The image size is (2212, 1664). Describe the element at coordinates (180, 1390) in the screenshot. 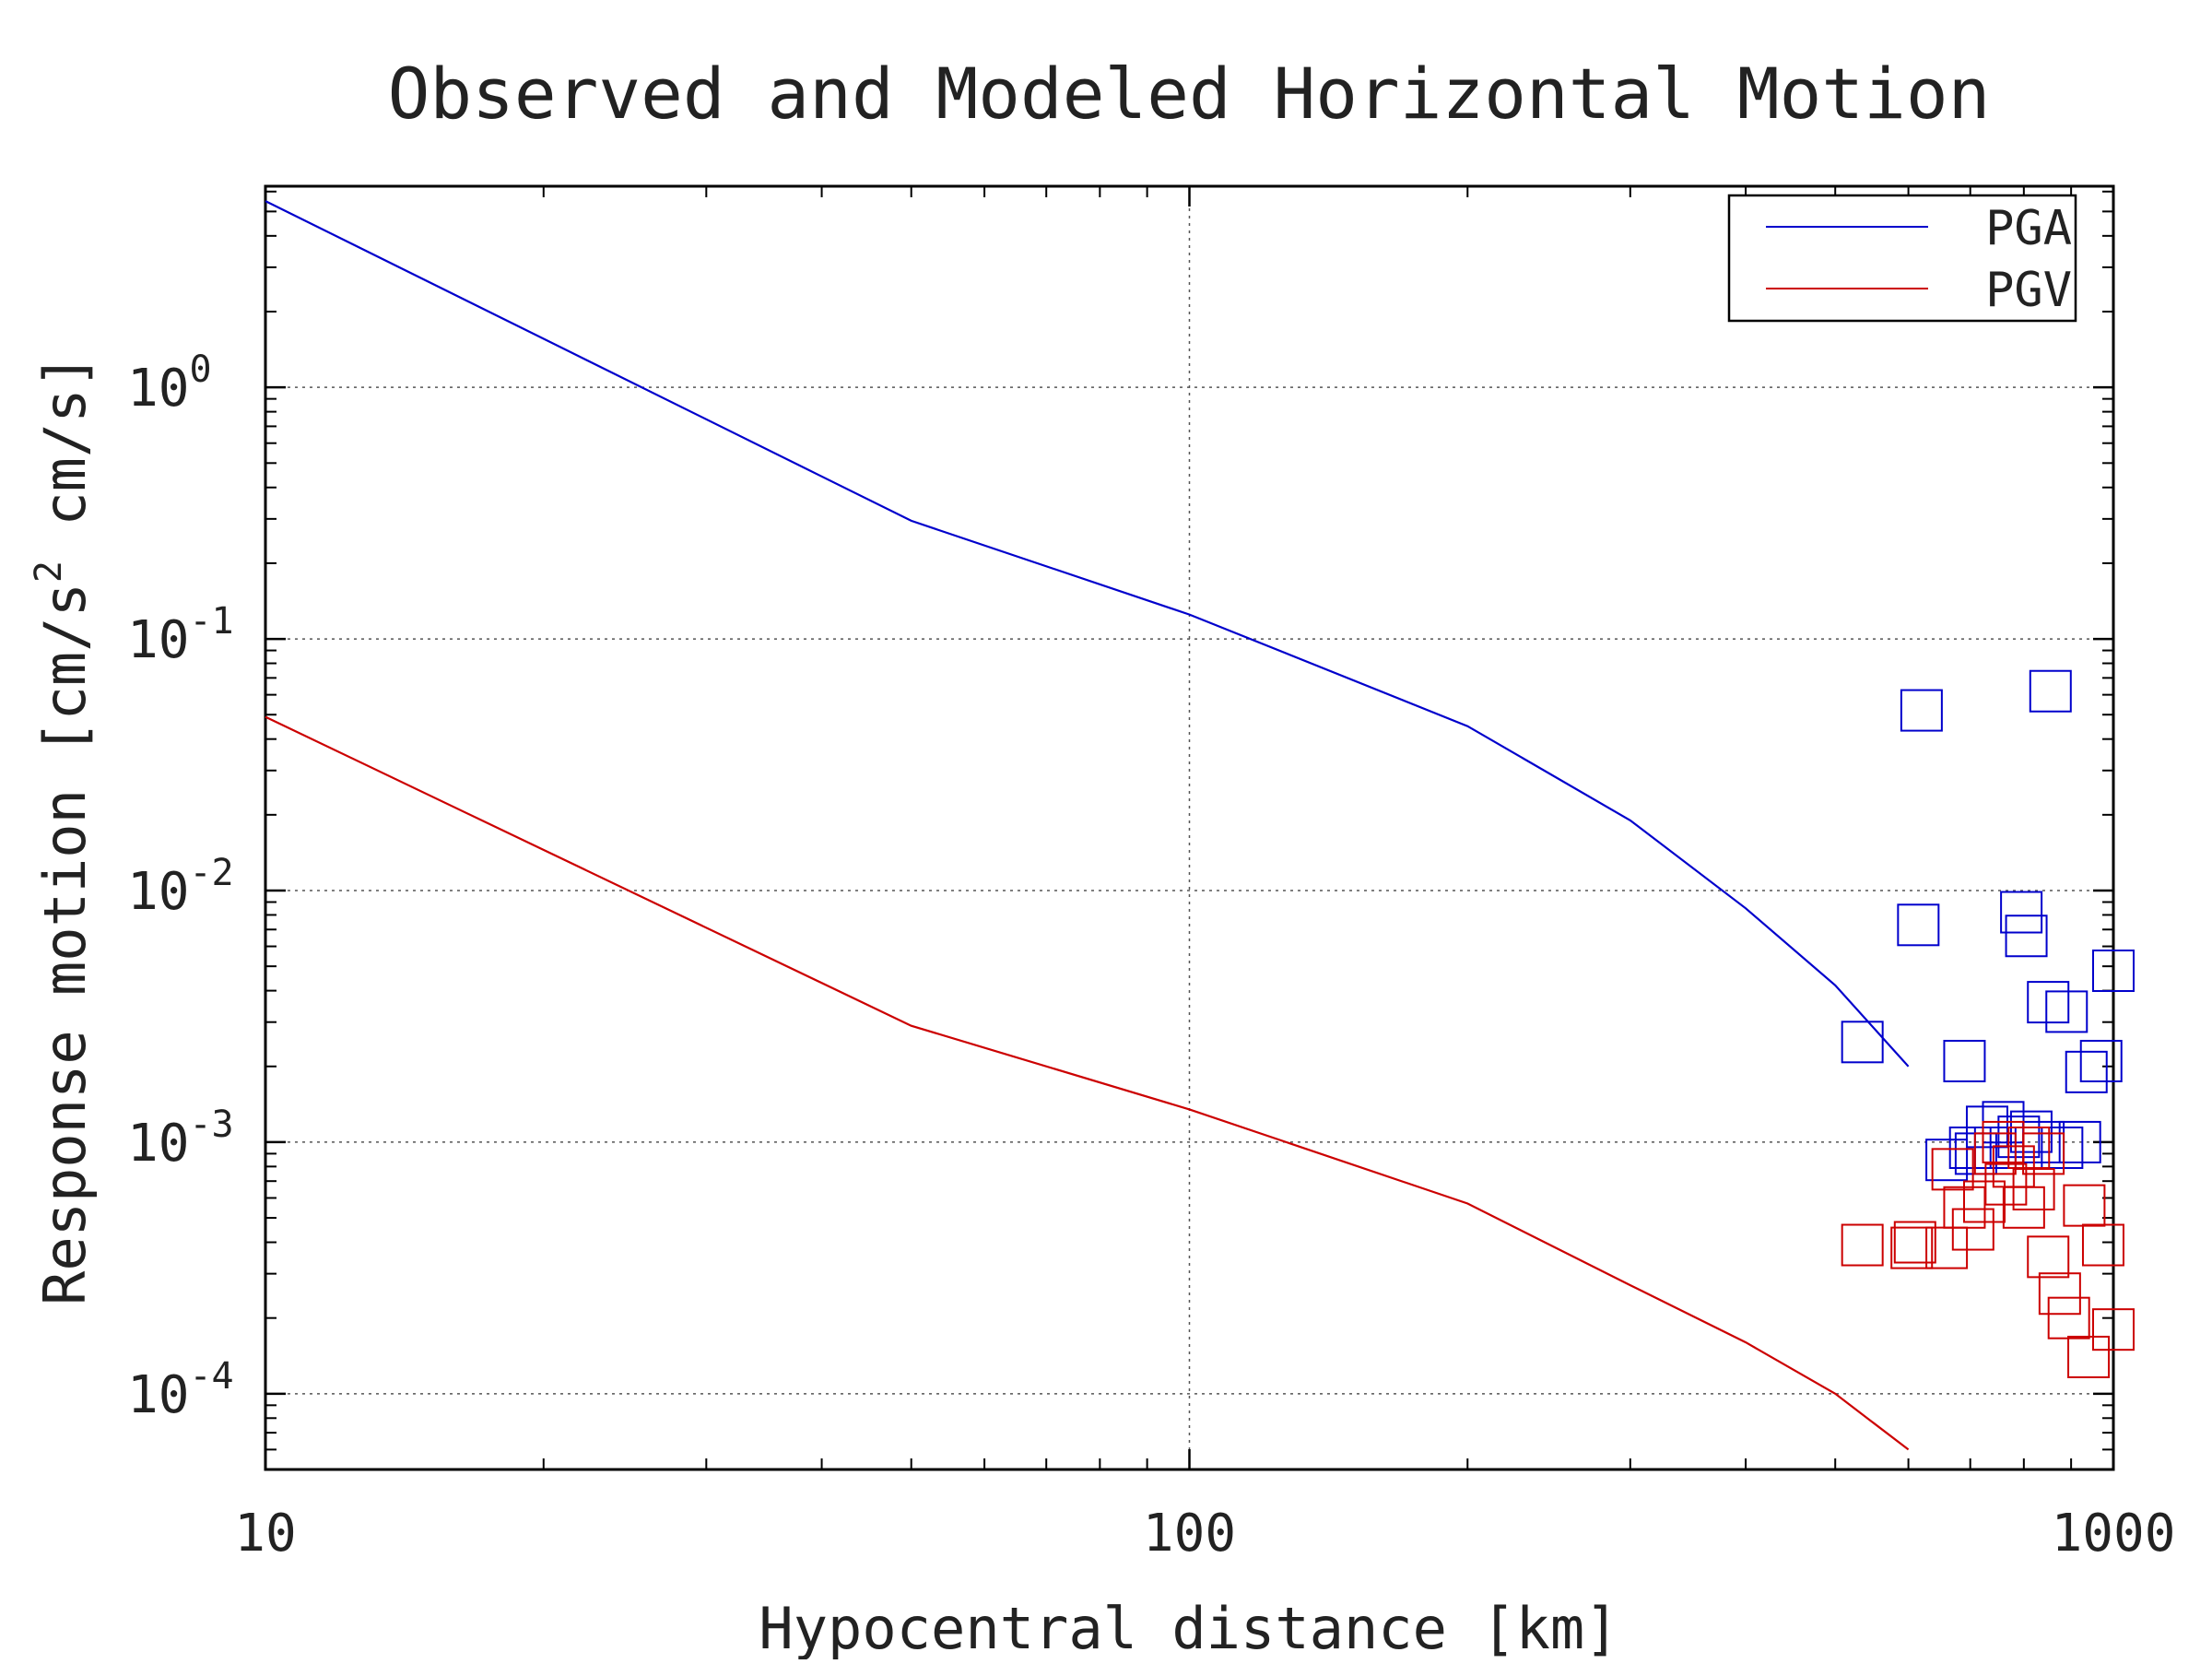

I see `y-tick-label: 10⁻⁴` at that location.